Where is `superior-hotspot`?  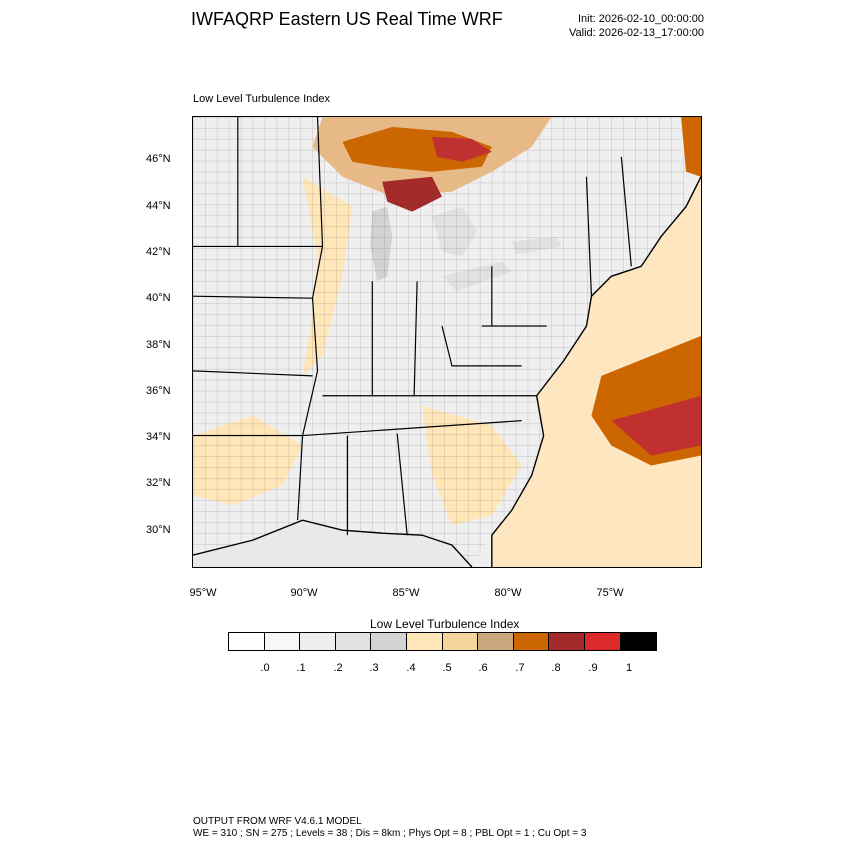 superior-hotspot is located at coordinates (462, 149).